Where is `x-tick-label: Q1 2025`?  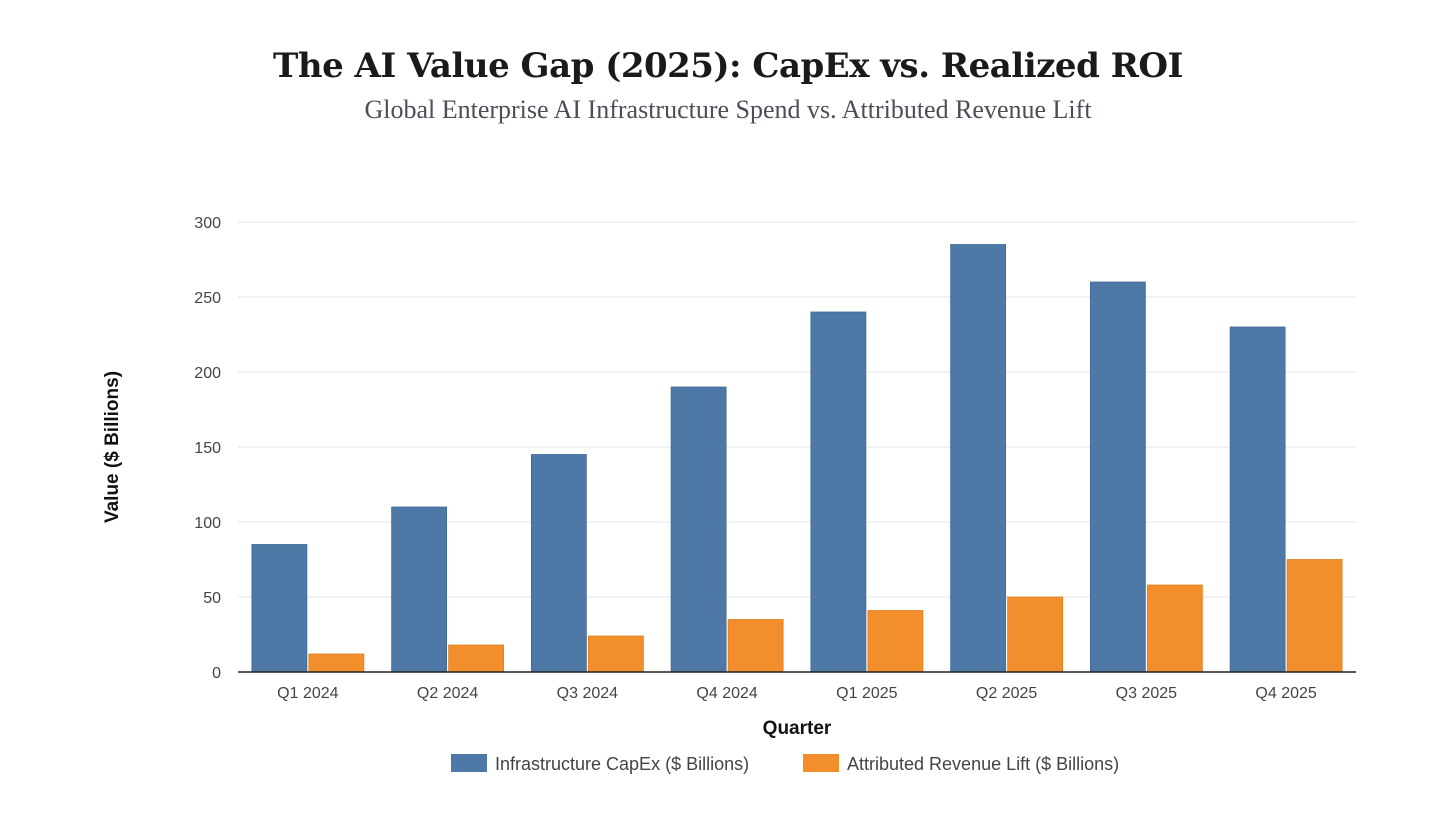
x-tick-label: Q1 2025 is located at coordinates (866, 693).